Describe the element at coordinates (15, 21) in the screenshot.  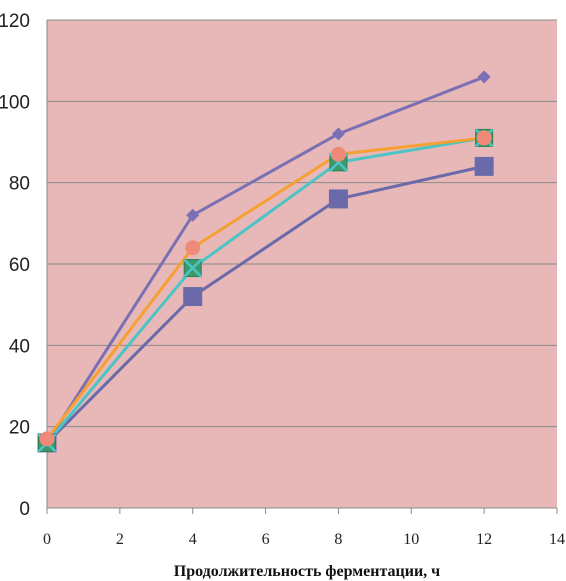
I see `y-tick-label: 120` at that location.